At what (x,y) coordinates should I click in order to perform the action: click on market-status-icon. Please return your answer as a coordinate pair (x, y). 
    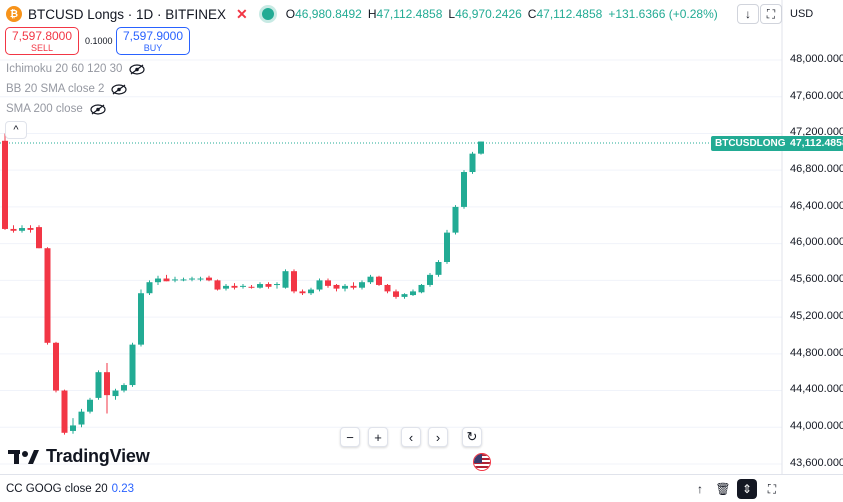
    Looking at the image, I should click on (267, 14).